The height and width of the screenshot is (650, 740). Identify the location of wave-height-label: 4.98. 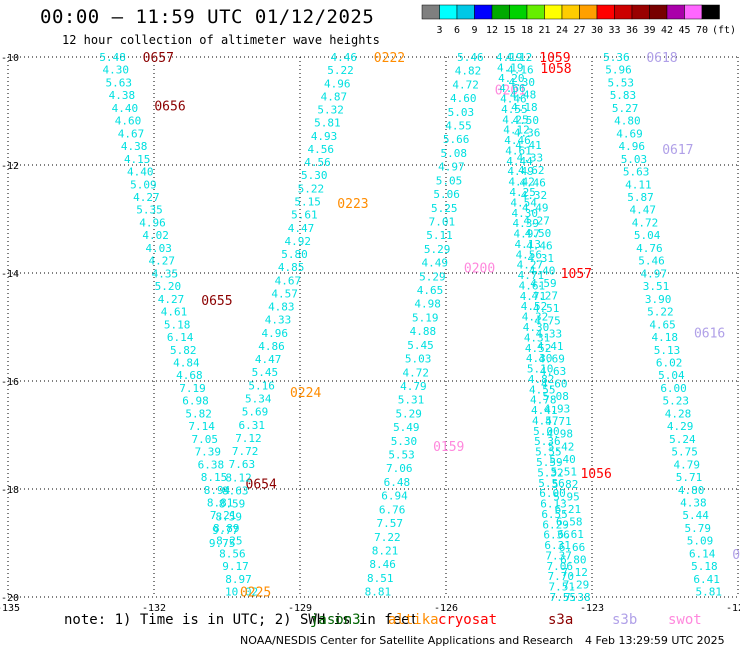
(427, 304).